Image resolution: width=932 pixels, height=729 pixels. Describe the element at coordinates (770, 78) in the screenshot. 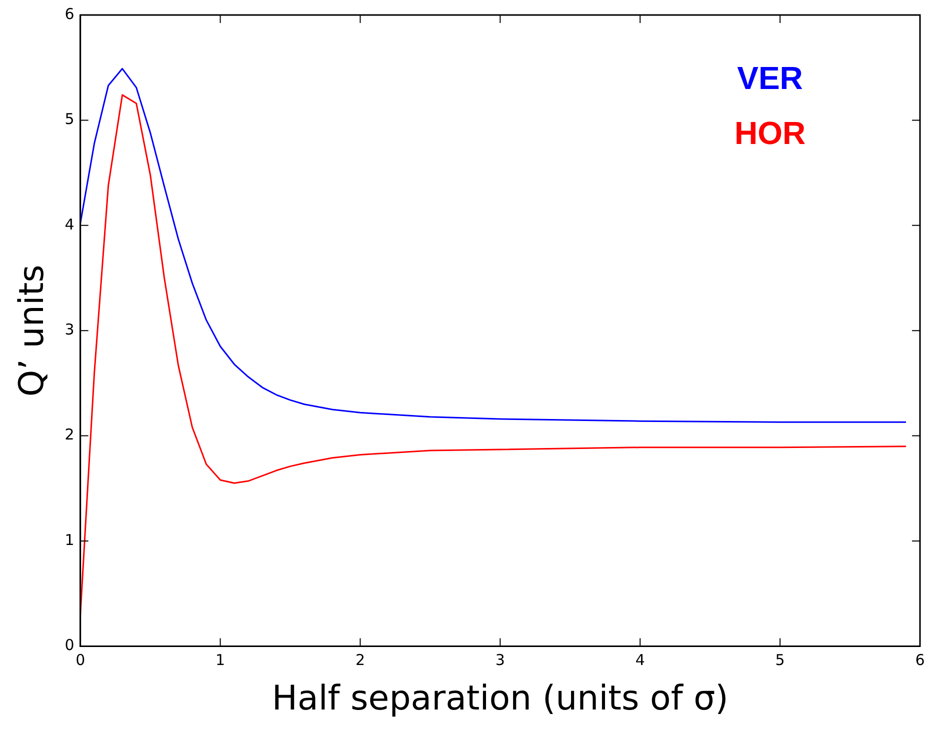

I see `text: VER` at that location.